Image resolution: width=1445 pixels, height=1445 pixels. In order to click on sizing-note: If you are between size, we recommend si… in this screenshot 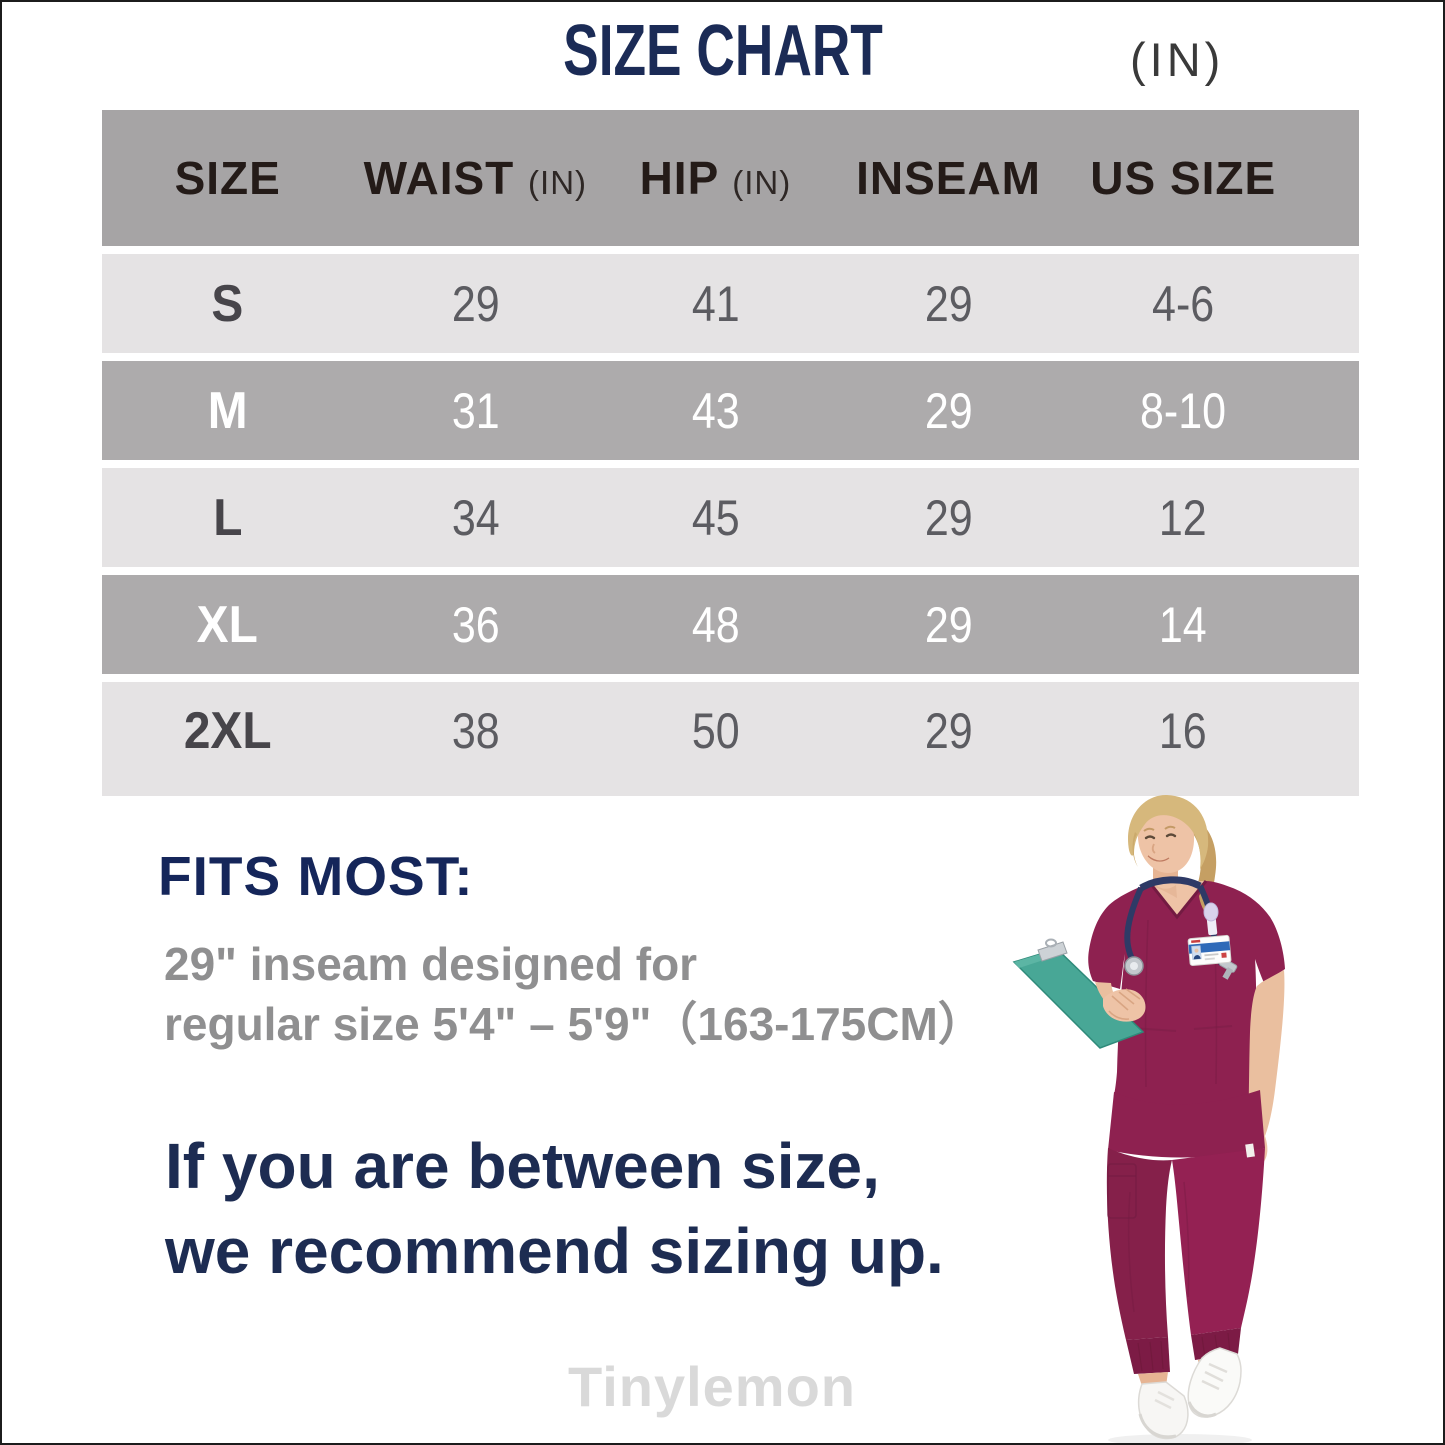, I will do `click(554, 1209)`.